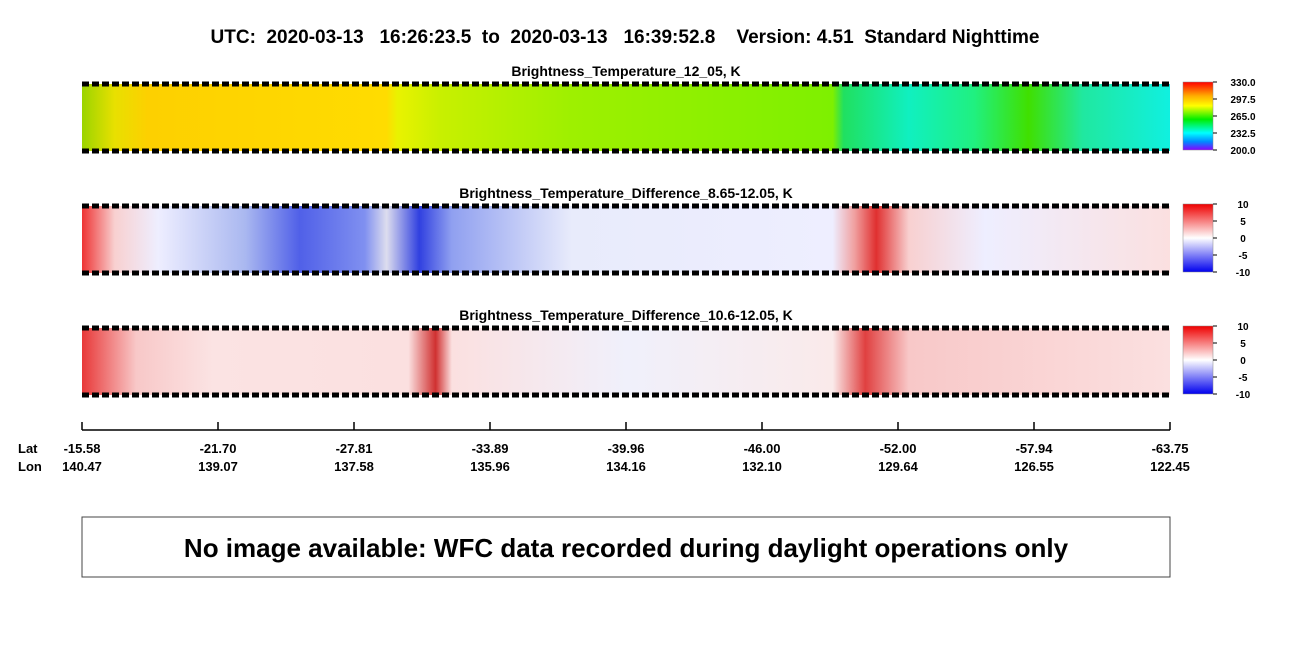  Describe the element at coordinates (1242, 134) in the screenshot. I see `colorbar-tick-label: 232.5` at that location.